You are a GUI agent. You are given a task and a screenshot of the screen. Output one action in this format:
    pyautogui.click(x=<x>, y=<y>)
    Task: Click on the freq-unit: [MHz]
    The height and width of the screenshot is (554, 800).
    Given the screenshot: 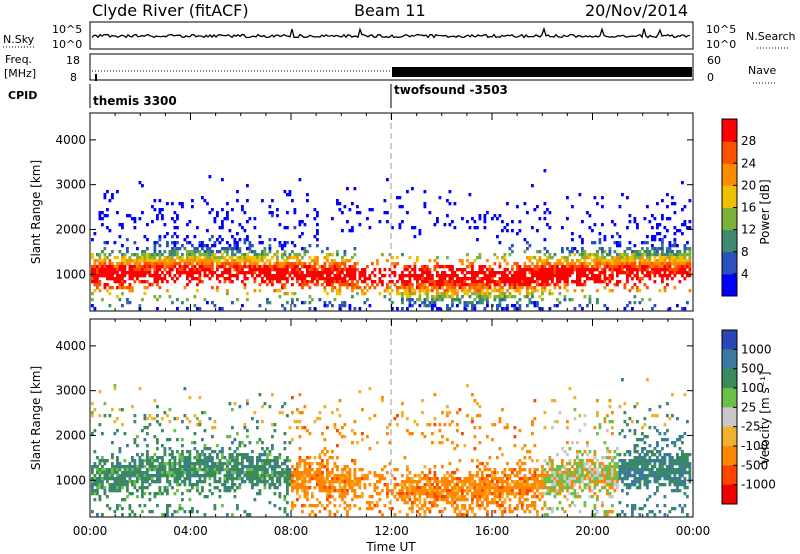 What is the action you would take?
    pyautogui.click(x=20, y=73)
    